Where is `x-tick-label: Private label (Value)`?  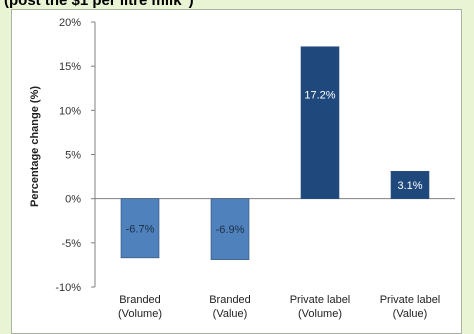
x-tick-label: Private label (Value) is located at coordinates (410, 307).